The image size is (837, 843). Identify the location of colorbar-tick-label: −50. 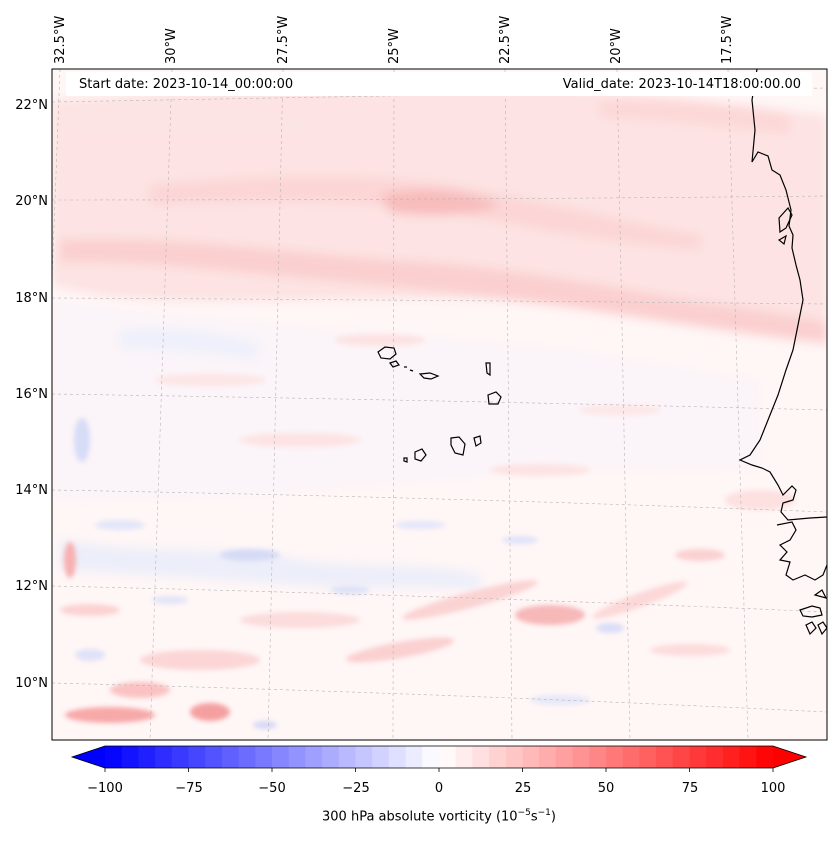
(272, 788).